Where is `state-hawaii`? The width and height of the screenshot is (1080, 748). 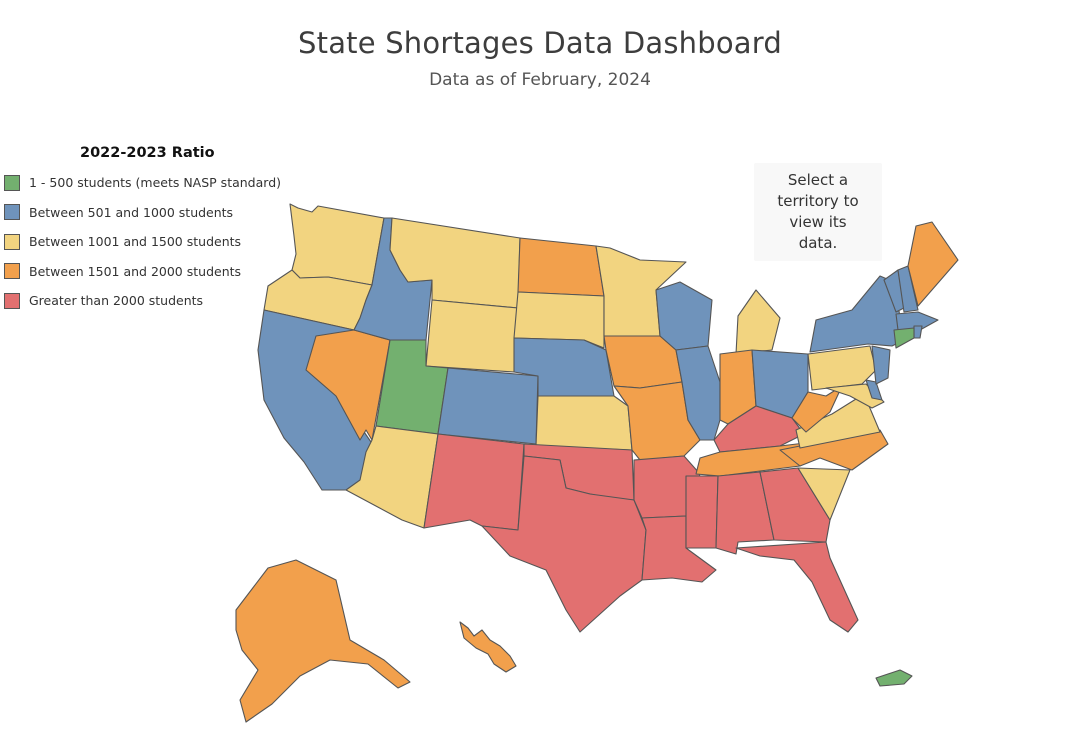
state-hawaii is located at coordinates (488, 647).